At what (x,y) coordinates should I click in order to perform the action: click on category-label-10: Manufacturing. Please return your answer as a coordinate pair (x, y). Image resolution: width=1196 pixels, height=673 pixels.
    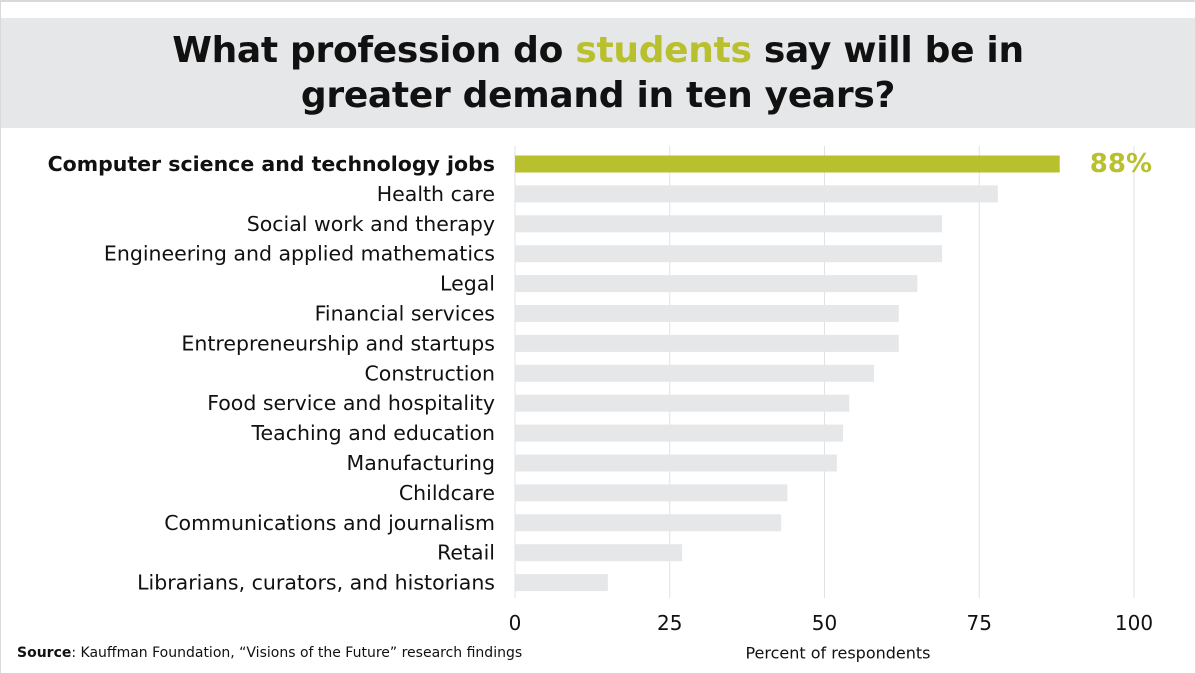
    Looking at the image, I should click on (421, 463).